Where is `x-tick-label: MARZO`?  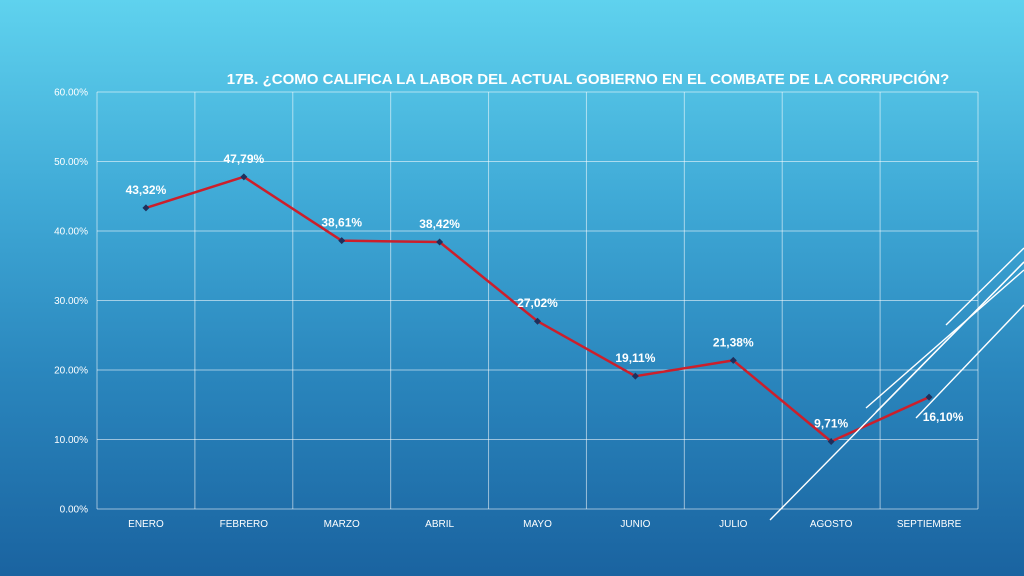 x-tick-label: MARZO is located at coordinates (342, 524).